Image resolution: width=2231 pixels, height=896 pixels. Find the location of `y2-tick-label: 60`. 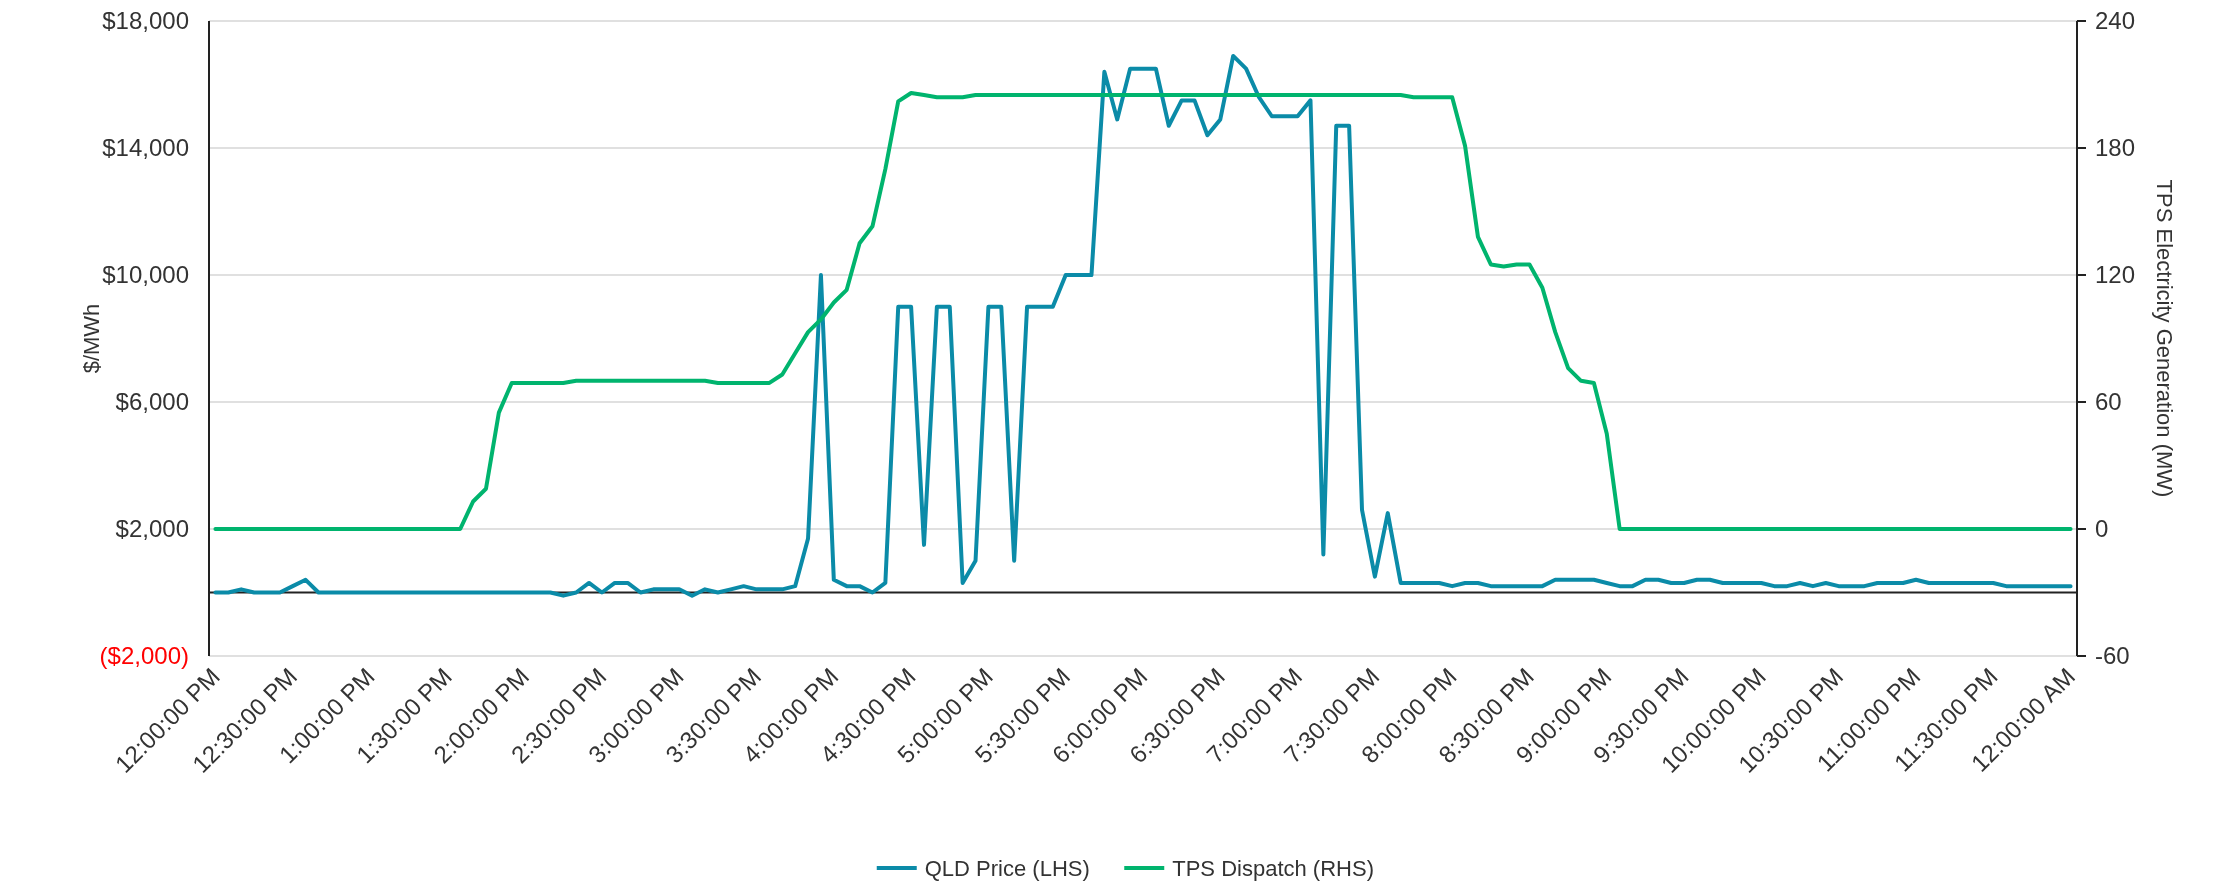

y2-tick-label: 60 is located at coordinates (2108, 402).